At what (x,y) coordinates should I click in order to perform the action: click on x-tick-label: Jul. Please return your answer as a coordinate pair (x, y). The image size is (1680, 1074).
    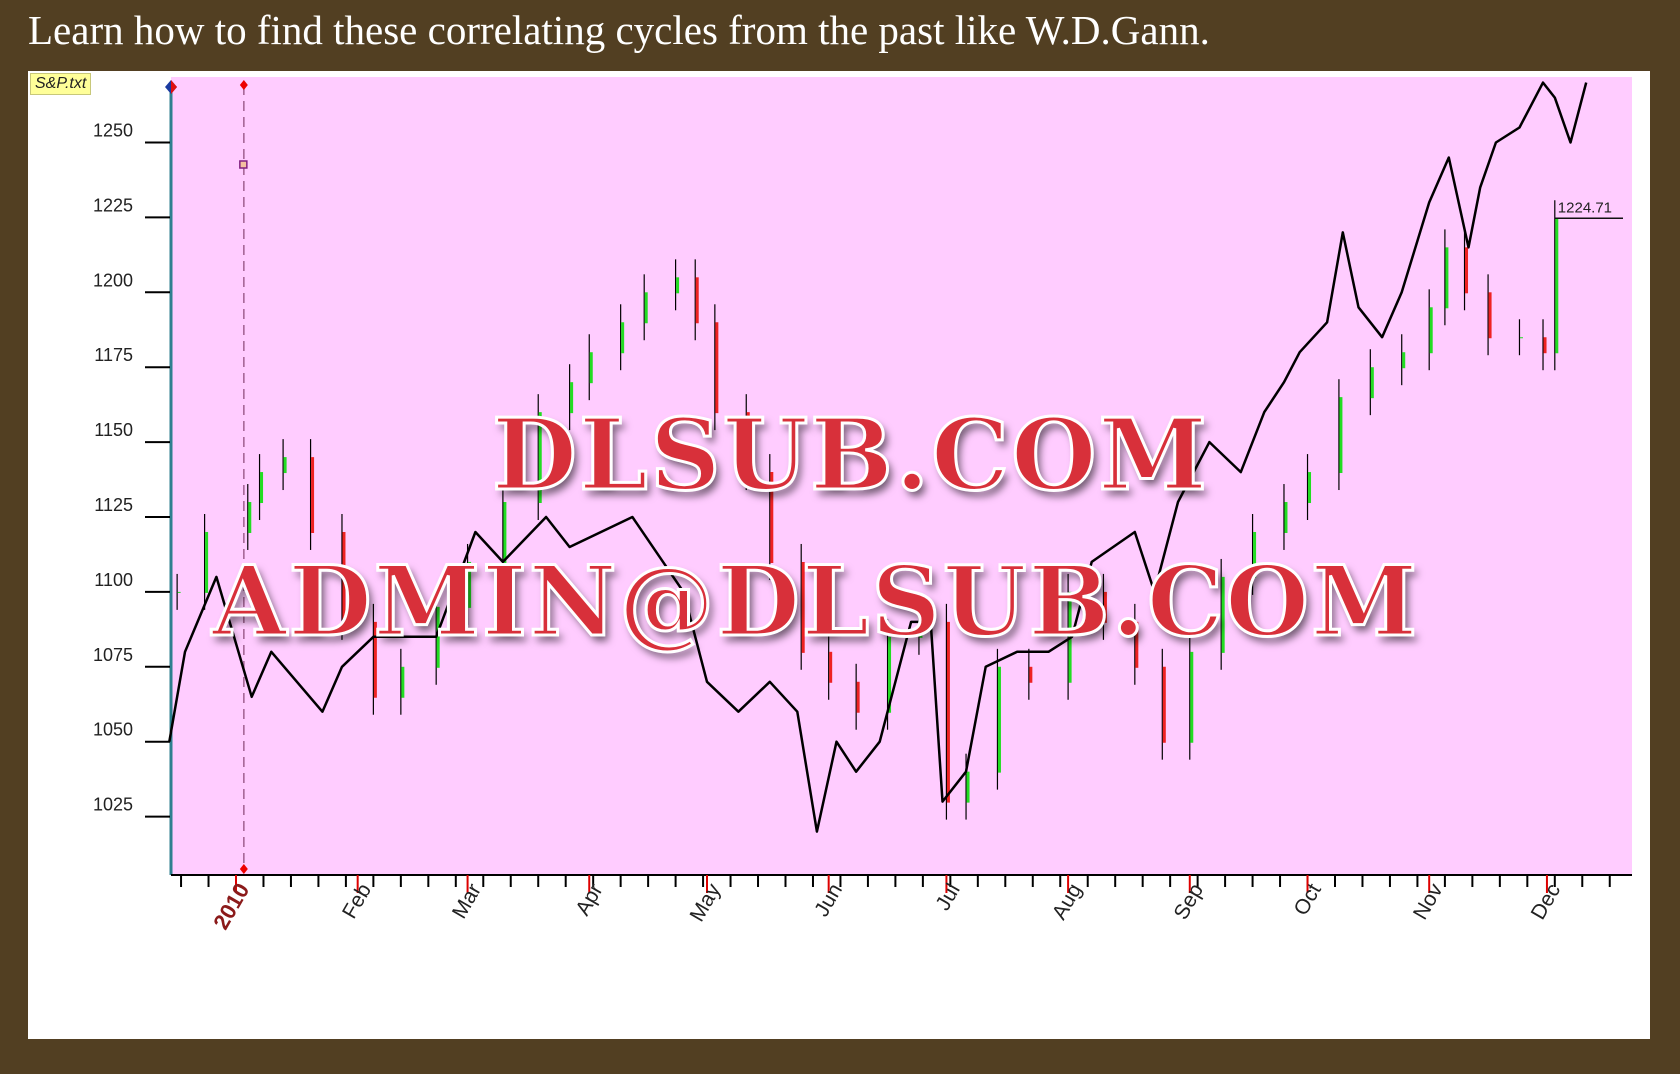
    Looking at the image, I should click on (947, 897).